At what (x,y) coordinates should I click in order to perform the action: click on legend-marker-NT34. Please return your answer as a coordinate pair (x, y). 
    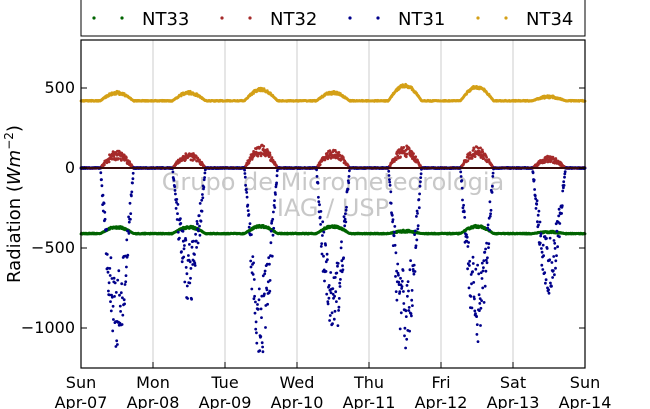
    Looking at the image, I should click on (478, 18).